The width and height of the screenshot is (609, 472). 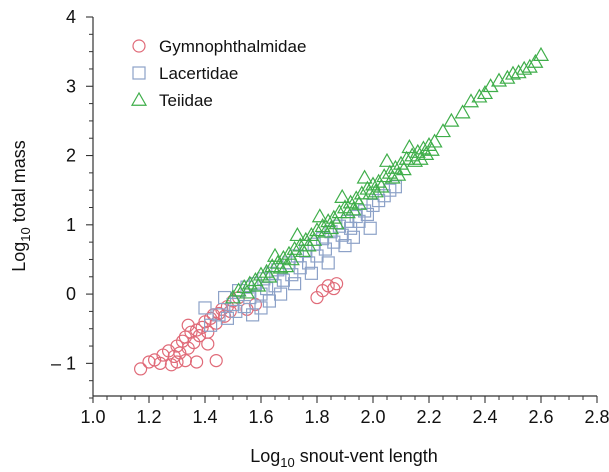 I want to click on y-tick-label: 0, so click(x=71, y=294).